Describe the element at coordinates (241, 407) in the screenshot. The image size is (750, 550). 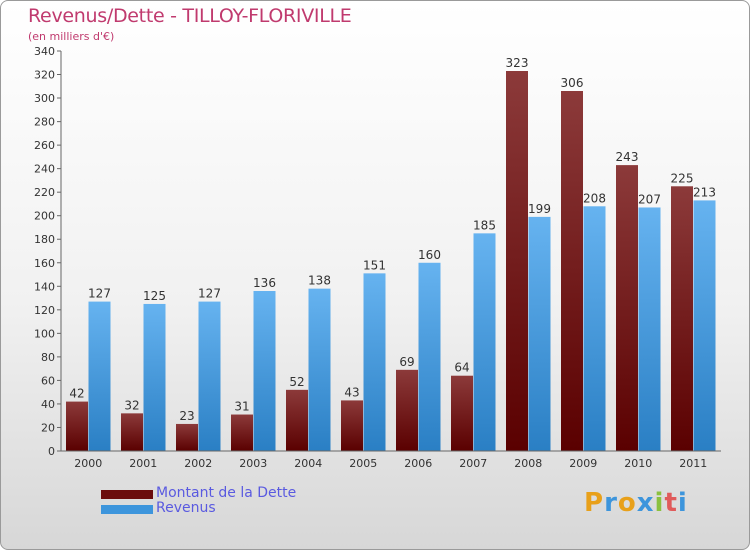
I see `data-label: 31` at that location.